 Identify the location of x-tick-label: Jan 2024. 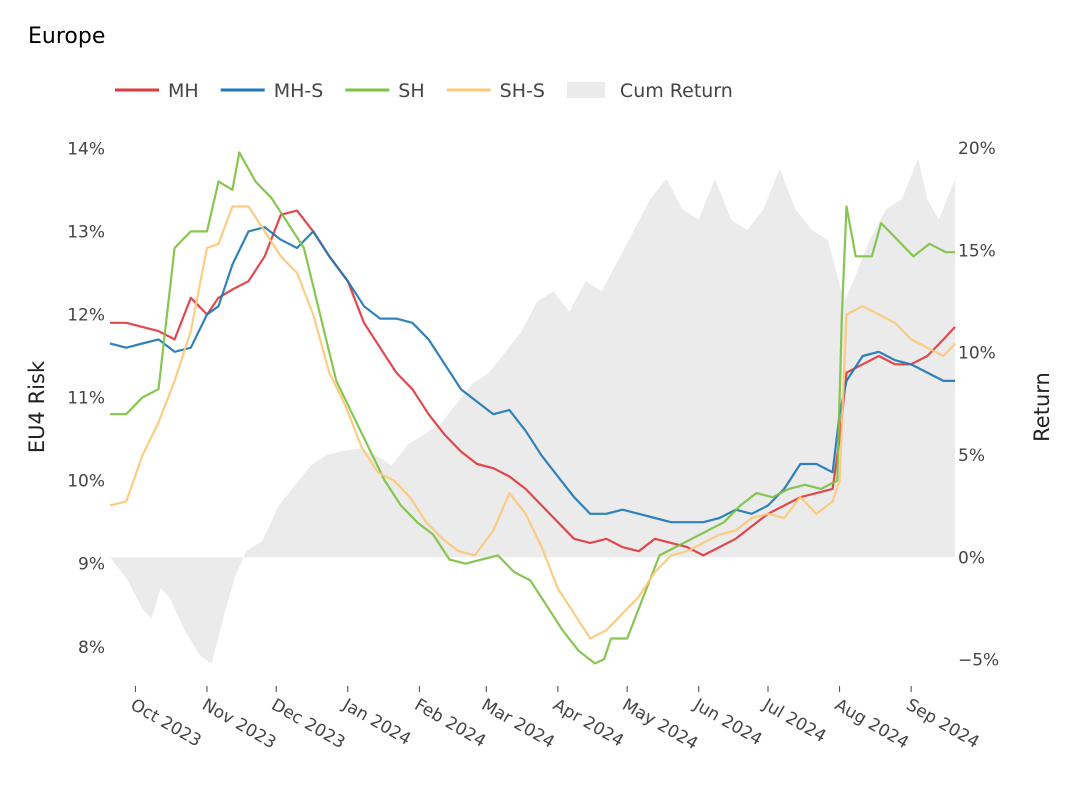
(376, 722).